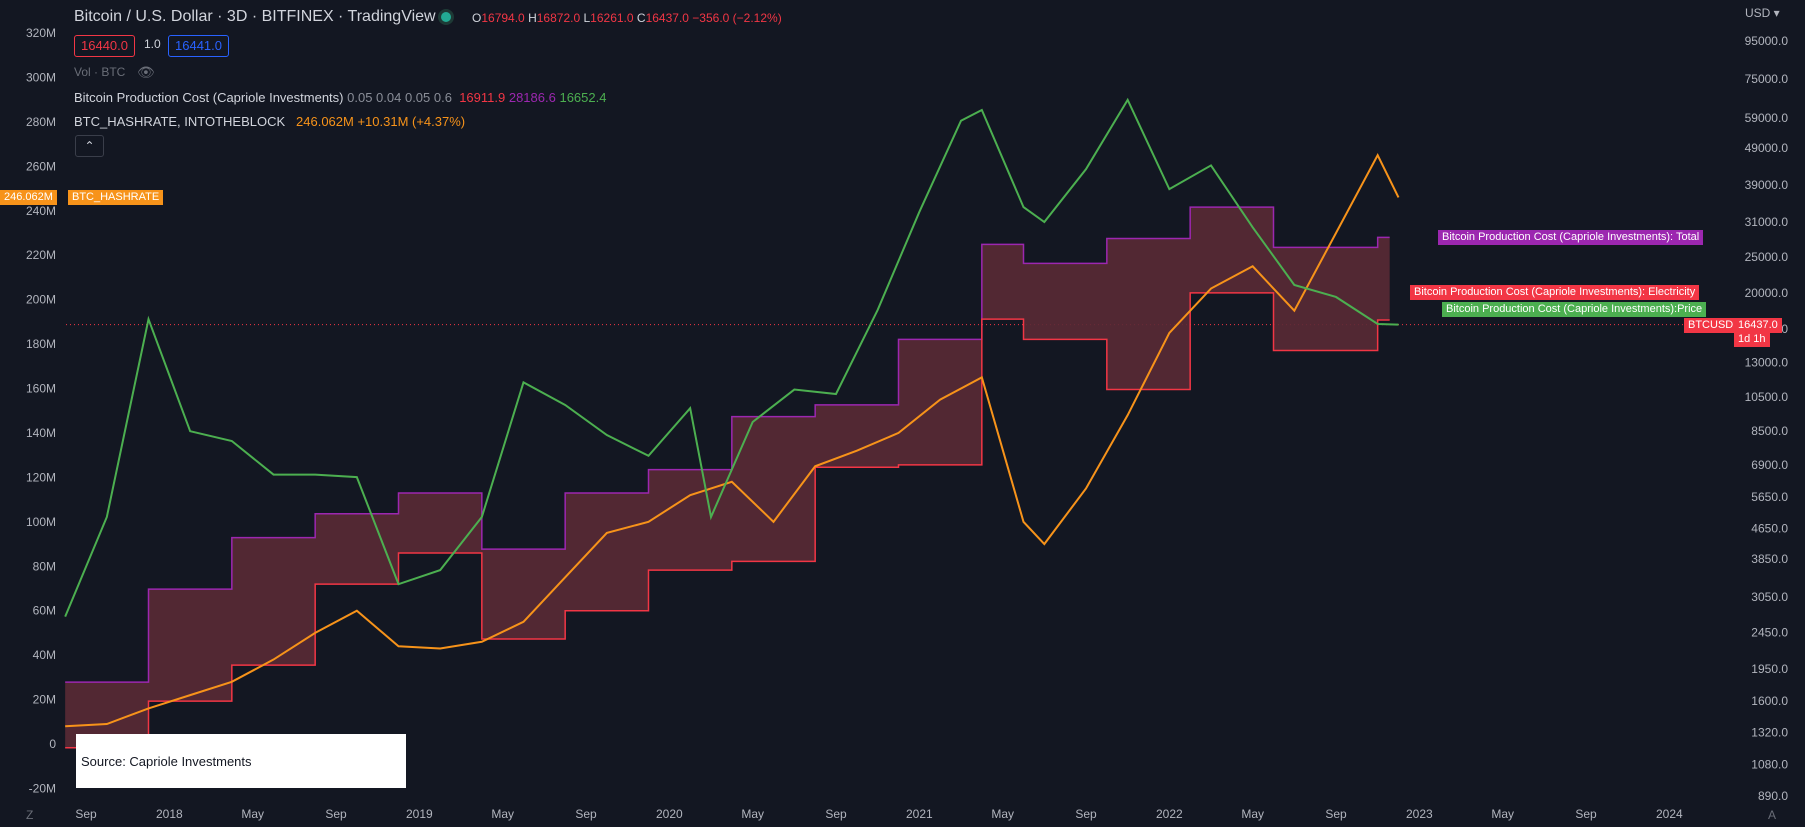 The image size is (1805, 827). Describe the element at coordinates (1769, 732) in the screenshot. I see `right-axis-label: 1320.0` at that location.